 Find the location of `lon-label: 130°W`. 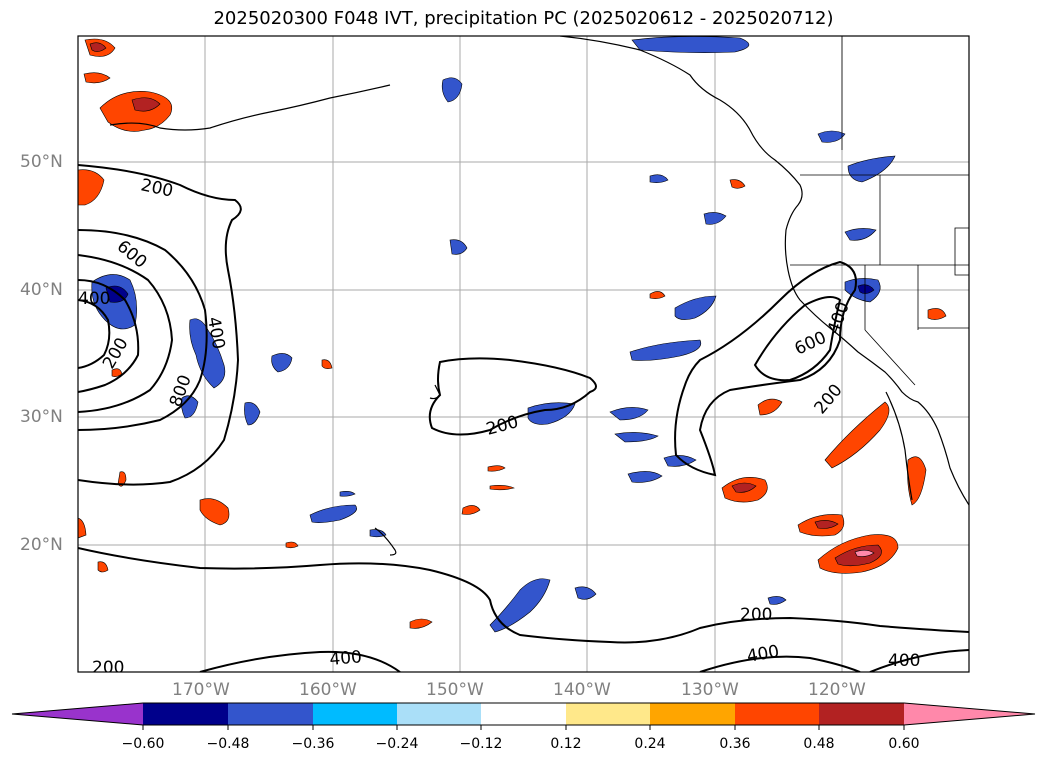

lon-label: 130°W is located at coordinates (710, 690).